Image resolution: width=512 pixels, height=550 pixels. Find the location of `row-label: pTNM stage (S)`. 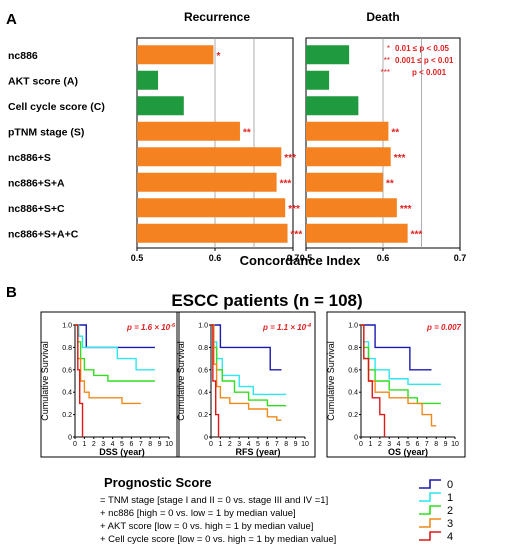

row-label: pTNM stage (S) is located at coordinates (46, 132).